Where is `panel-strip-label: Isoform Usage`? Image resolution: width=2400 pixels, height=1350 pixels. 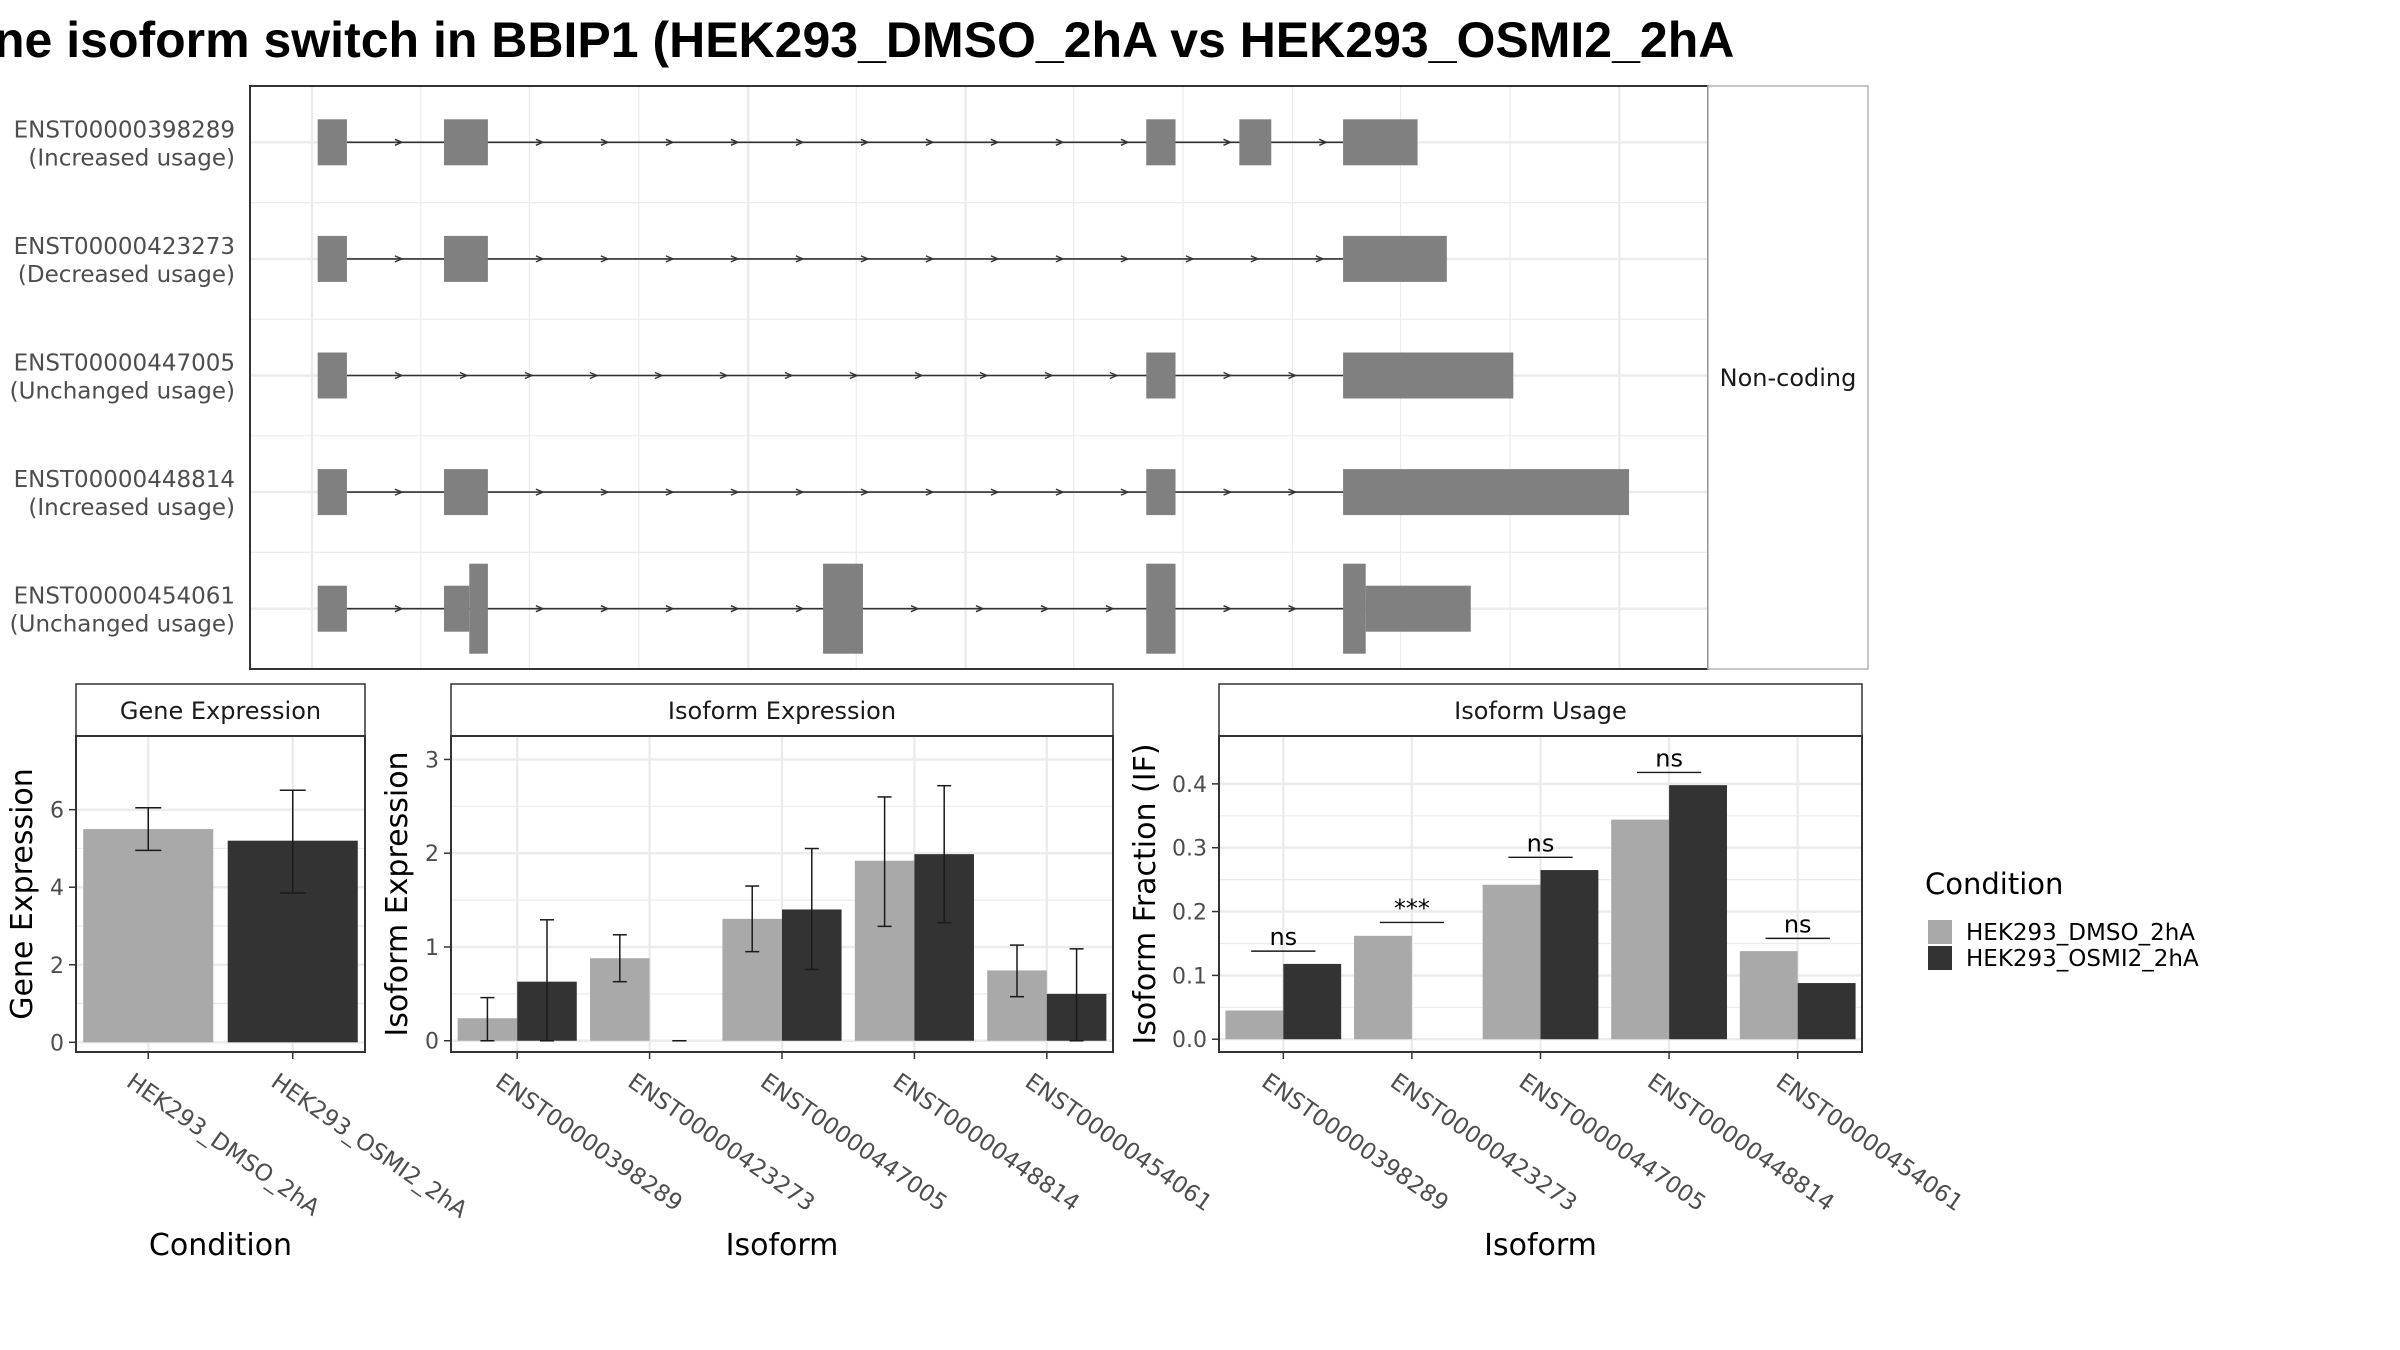 panel-strip-label: Isoform Usage is located at coordinates (1540, 711).